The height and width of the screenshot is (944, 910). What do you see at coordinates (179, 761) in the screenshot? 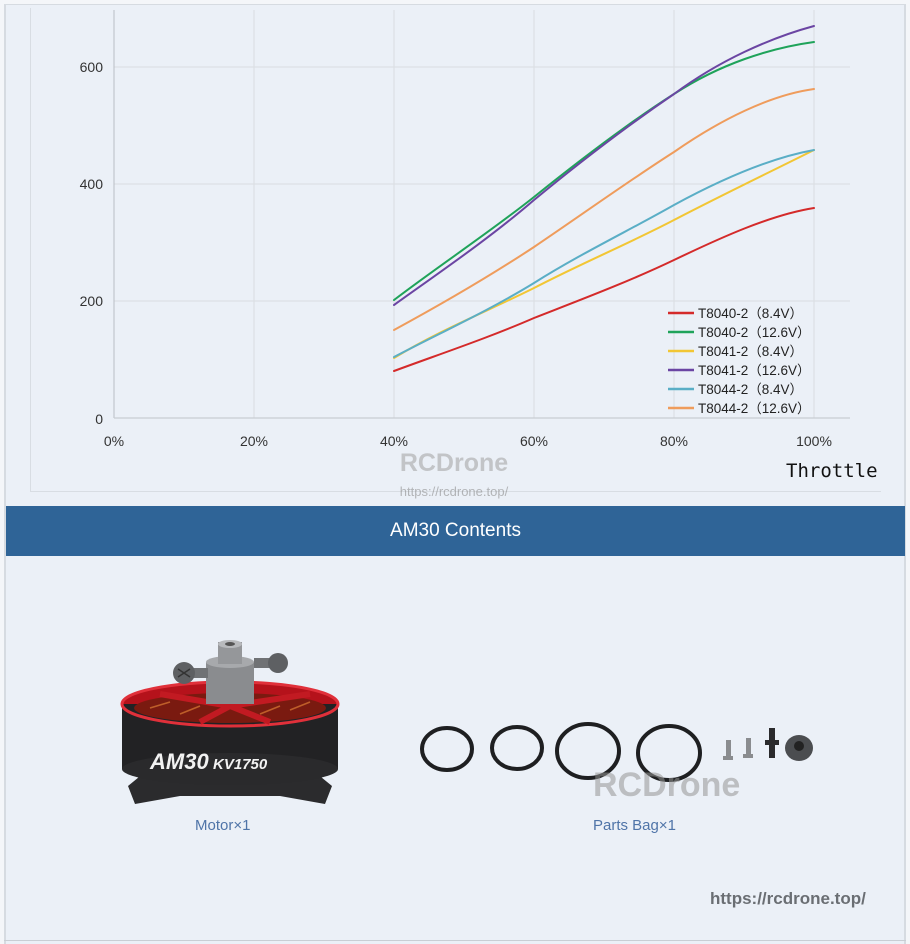
I see `motor-model-engraving: AM30` at bounding box center [179, 761].